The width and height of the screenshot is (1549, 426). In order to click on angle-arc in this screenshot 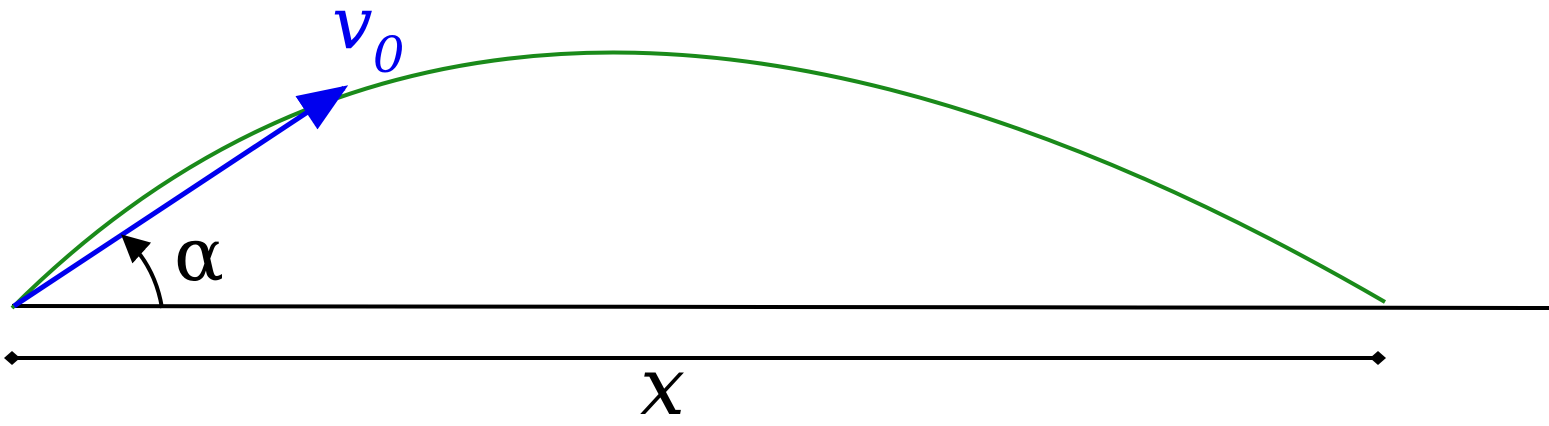, I will do `click(142, 271)`.